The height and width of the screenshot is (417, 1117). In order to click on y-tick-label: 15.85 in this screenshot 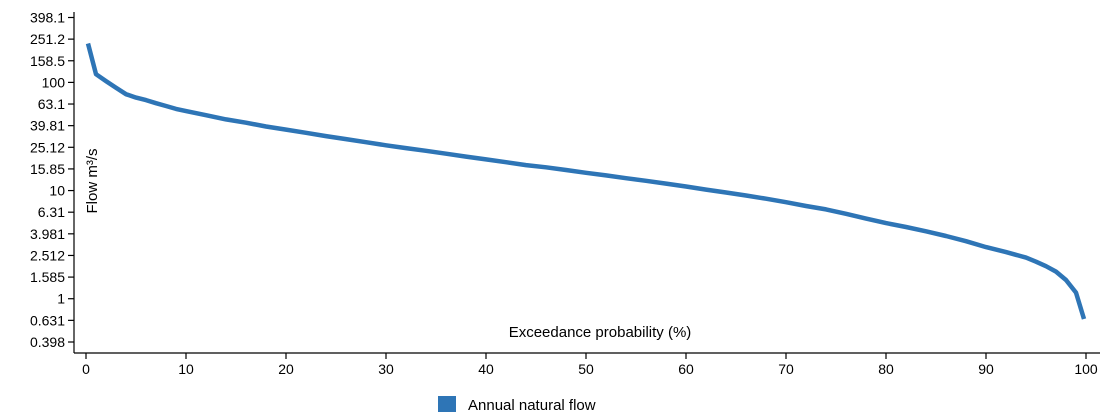, I will do `click(47, 169)`.